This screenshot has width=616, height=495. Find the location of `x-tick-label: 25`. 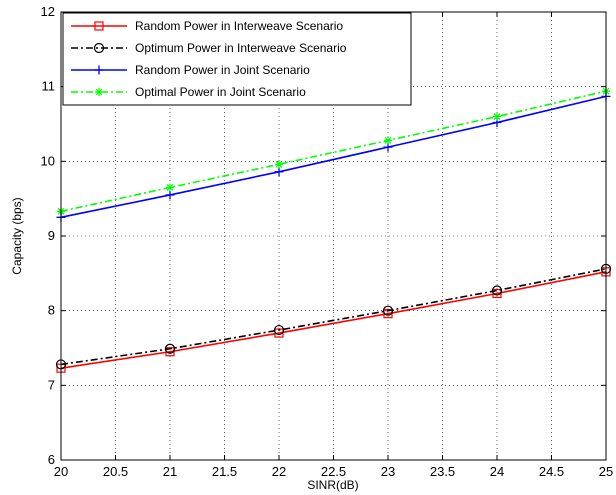

x-tick-label: 25 is located at coordinates (606, 471).